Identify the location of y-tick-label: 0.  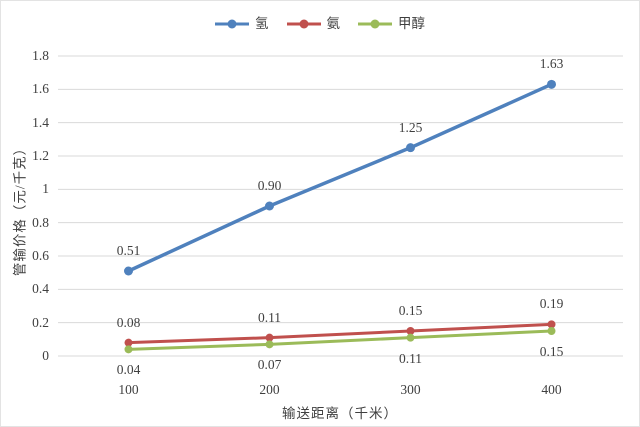
(45, 355).